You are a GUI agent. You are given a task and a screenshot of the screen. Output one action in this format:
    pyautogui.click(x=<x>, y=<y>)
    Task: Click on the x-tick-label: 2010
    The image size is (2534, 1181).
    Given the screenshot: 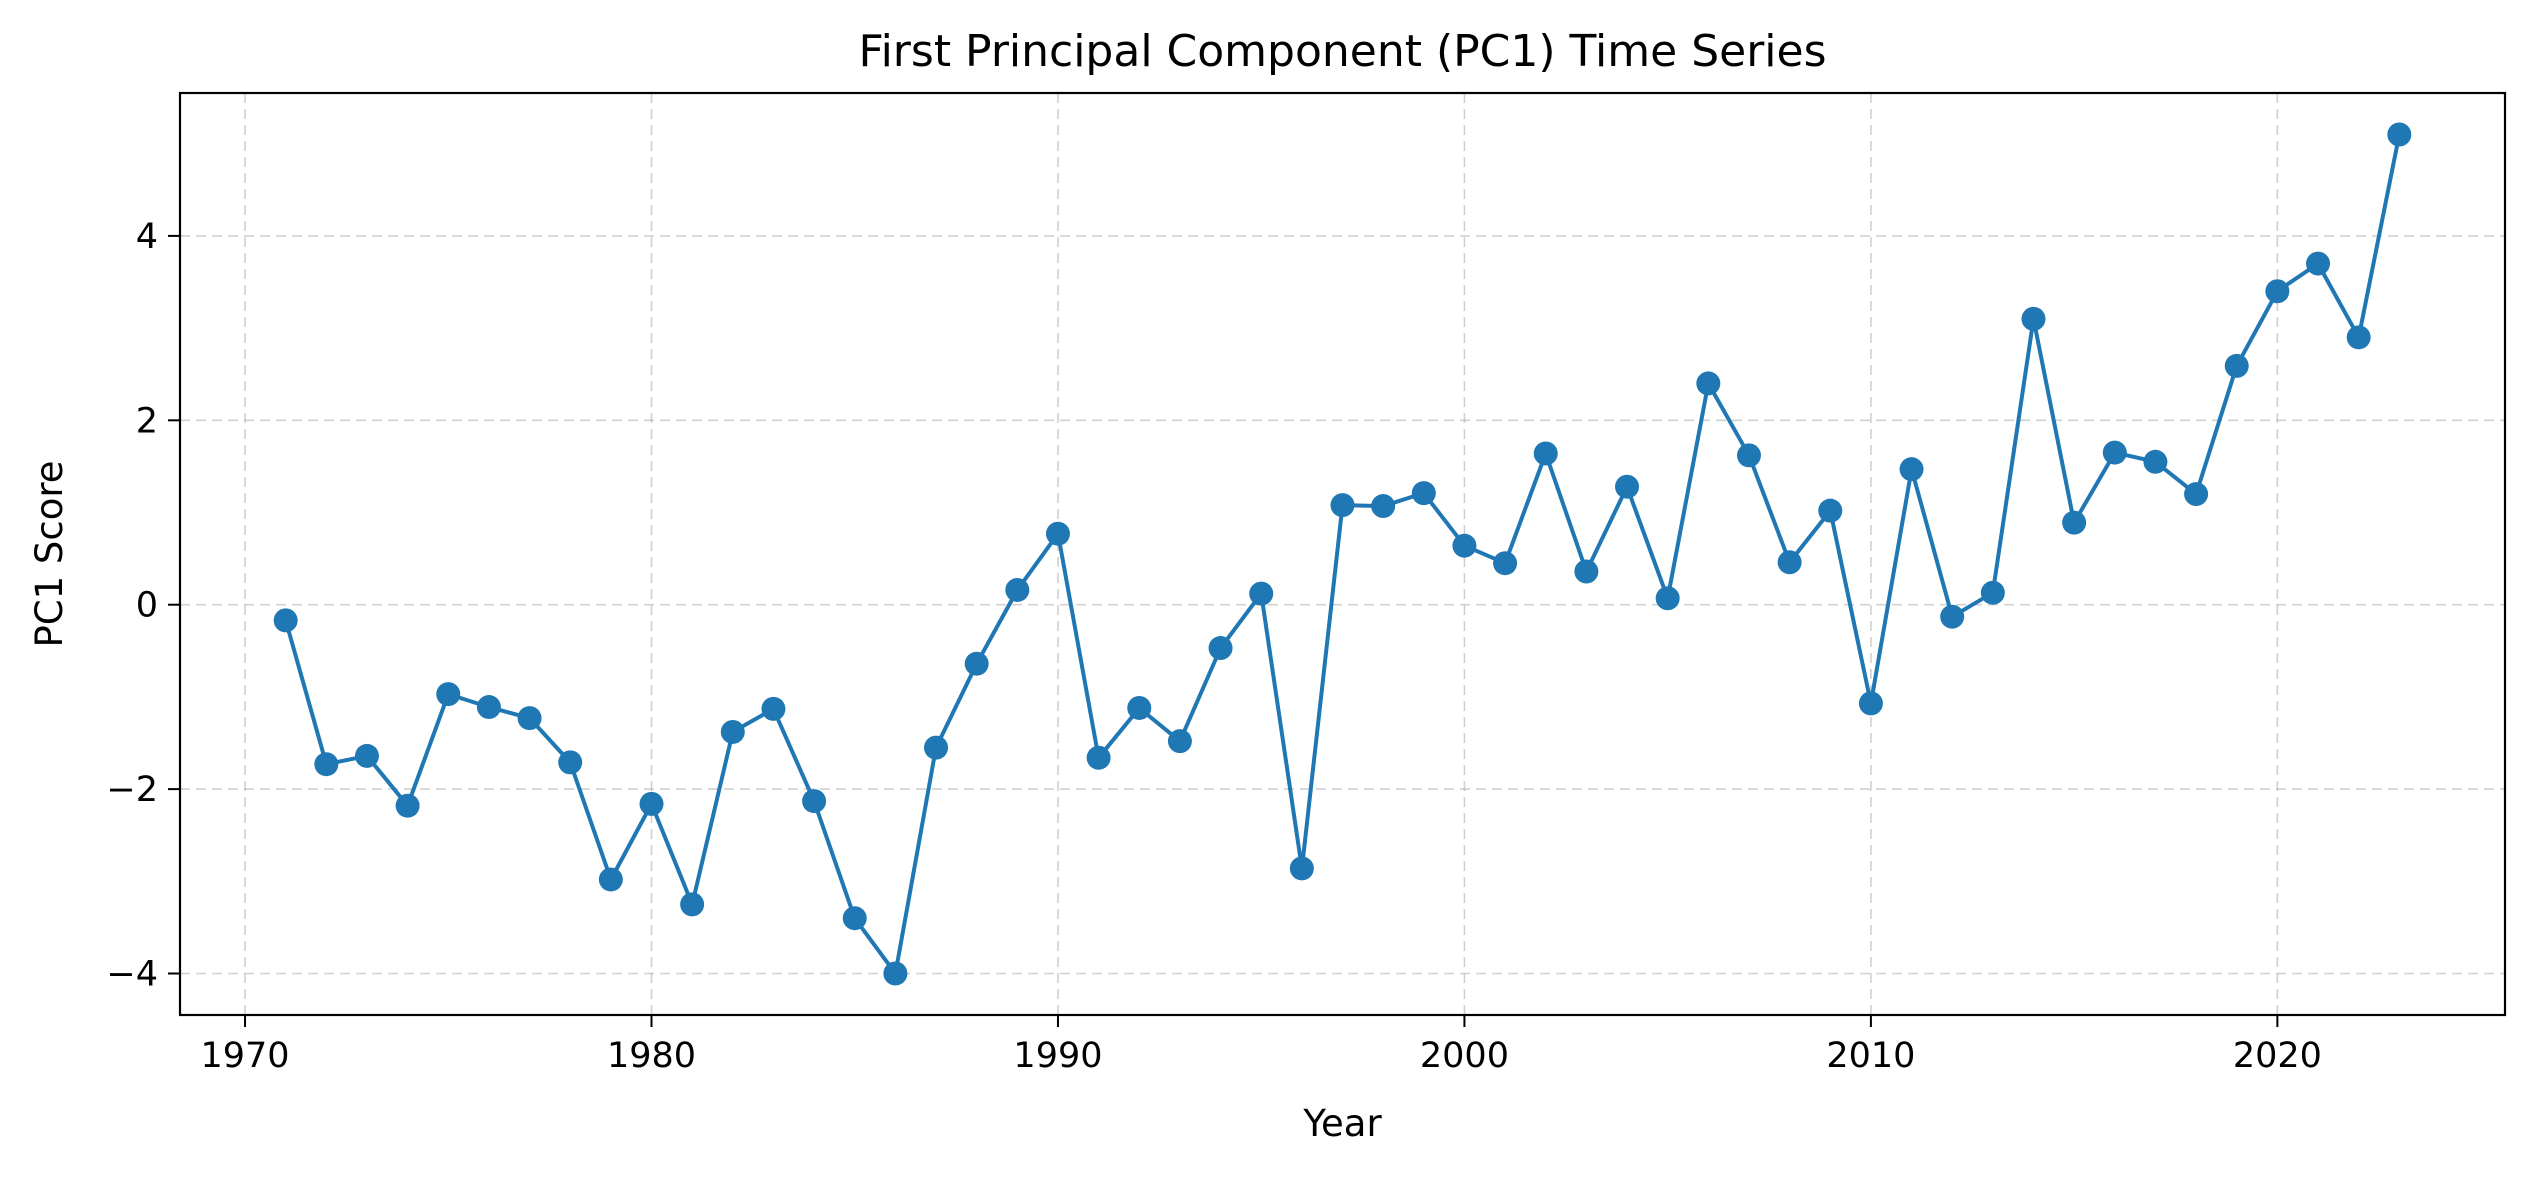 What is the action you would take?
    pyautogui.click(x=1870, y=1056)
    